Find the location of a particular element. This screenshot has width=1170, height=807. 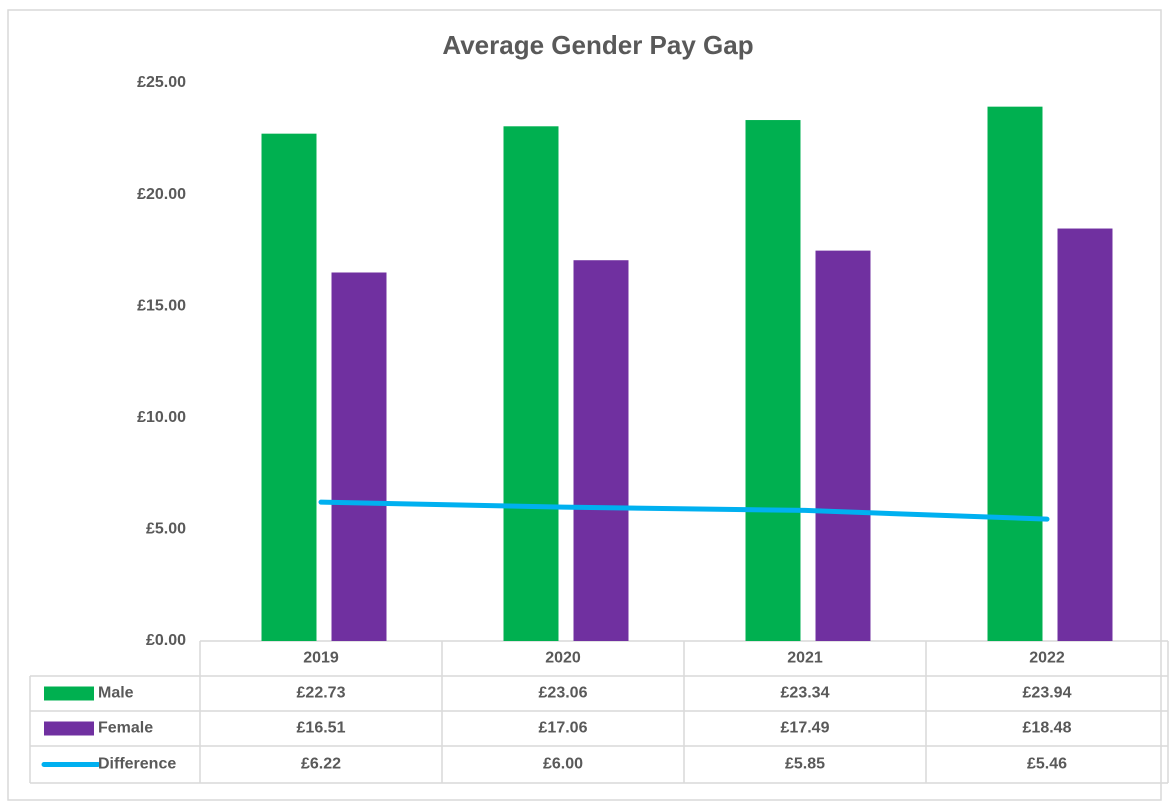

x-tick-label: 2021 is located at coordinates (805, 658).